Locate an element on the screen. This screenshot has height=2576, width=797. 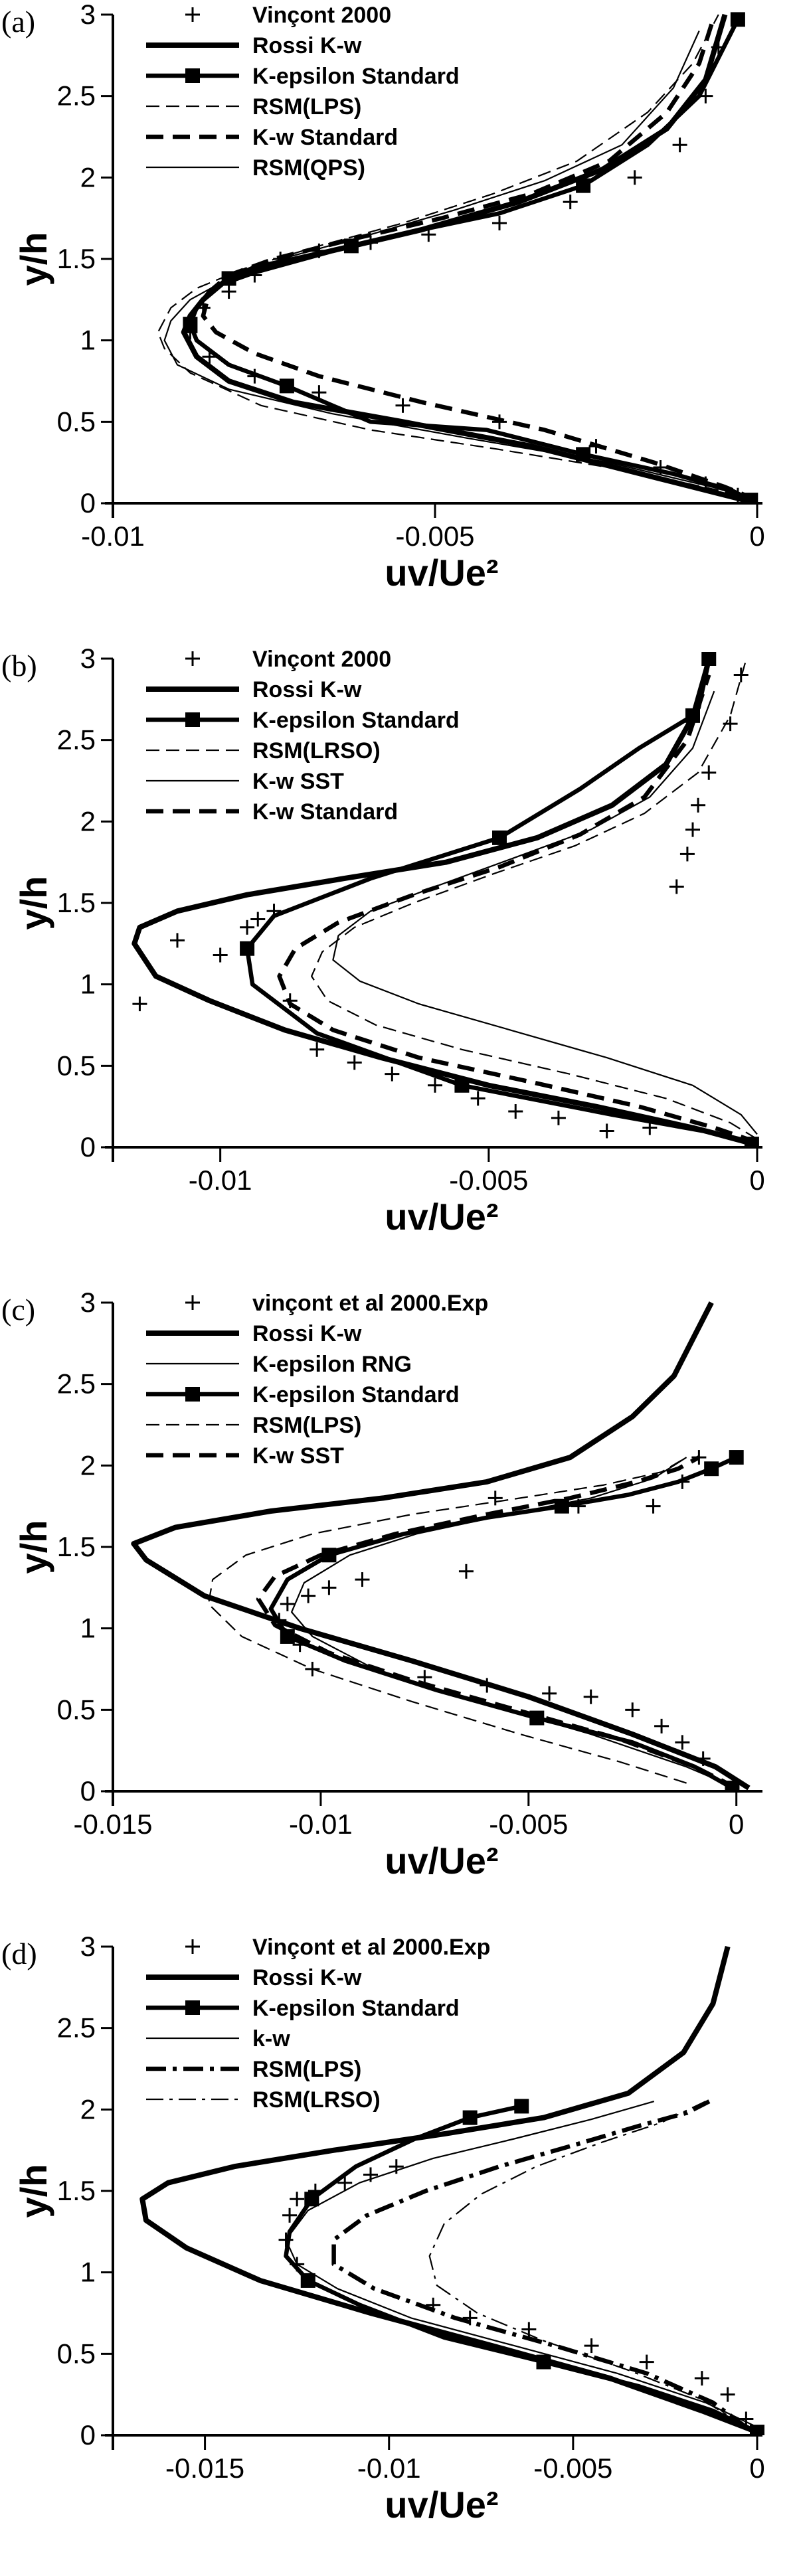
series-line-k-w-sst is located at coordinates (497, 1622).